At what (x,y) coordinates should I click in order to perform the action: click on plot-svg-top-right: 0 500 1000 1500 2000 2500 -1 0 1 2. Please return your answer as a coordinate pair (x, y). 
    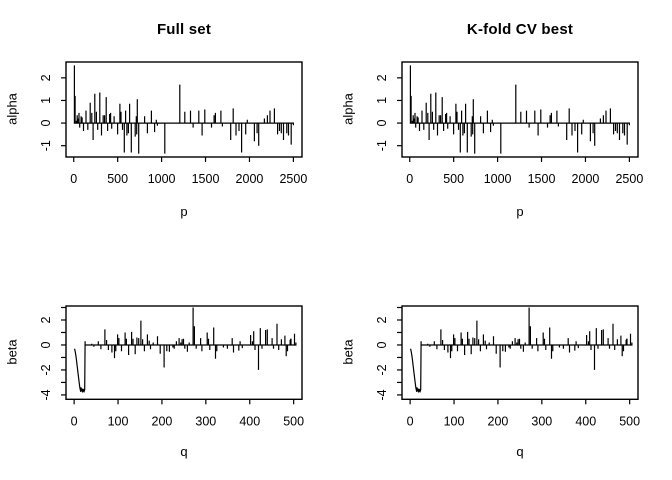
    Looking at the image, I should click on (509, 123).